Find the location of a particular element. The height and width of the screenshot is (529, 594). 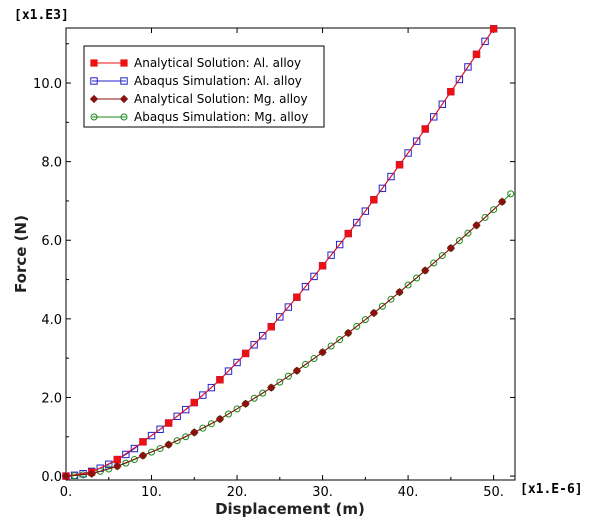

x-tick-label: 20. is located at coordinates (237, 492).